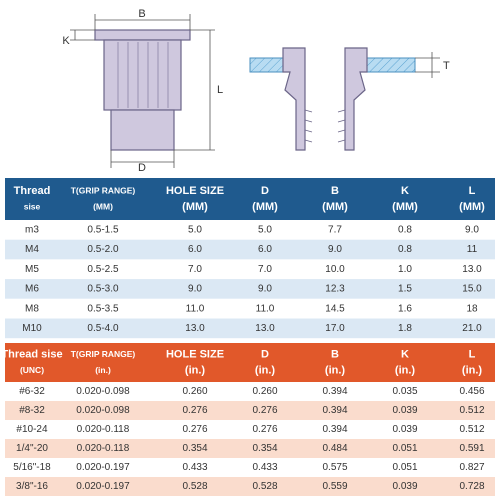 Image resolution: width=500 pixels, height=500 pixels. I want to click on table-cell: 15.0, so click(472, 289).